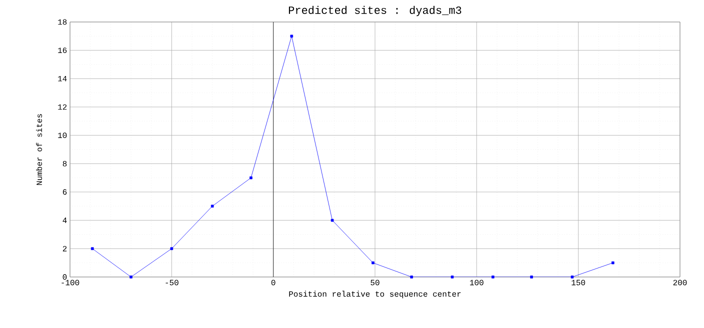 The width and height of the screenshot is (704, 328). Describe the element at coordinates (62, 51) in the screenshot. I see `y-tick-label: 16` at that location.